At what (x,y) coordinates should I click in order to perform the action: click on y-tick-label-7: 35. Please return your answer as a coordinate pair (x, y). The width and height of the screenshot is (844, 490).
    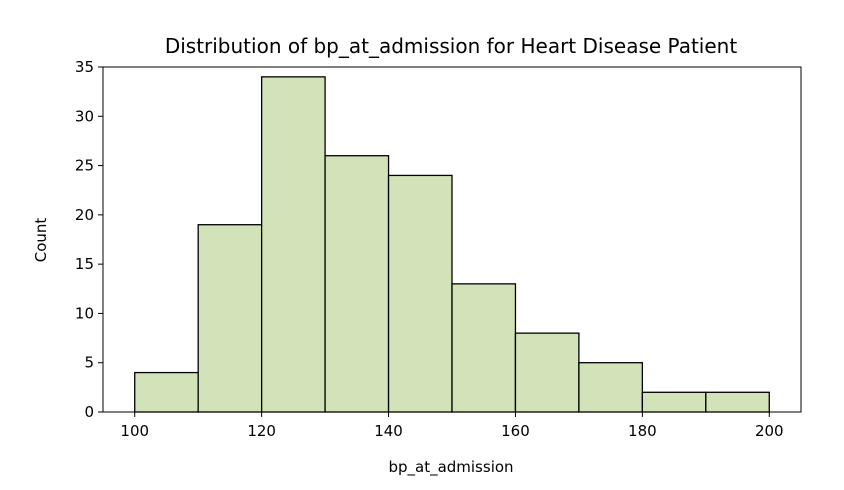
    Looking at the image, I should click on (84, 67).